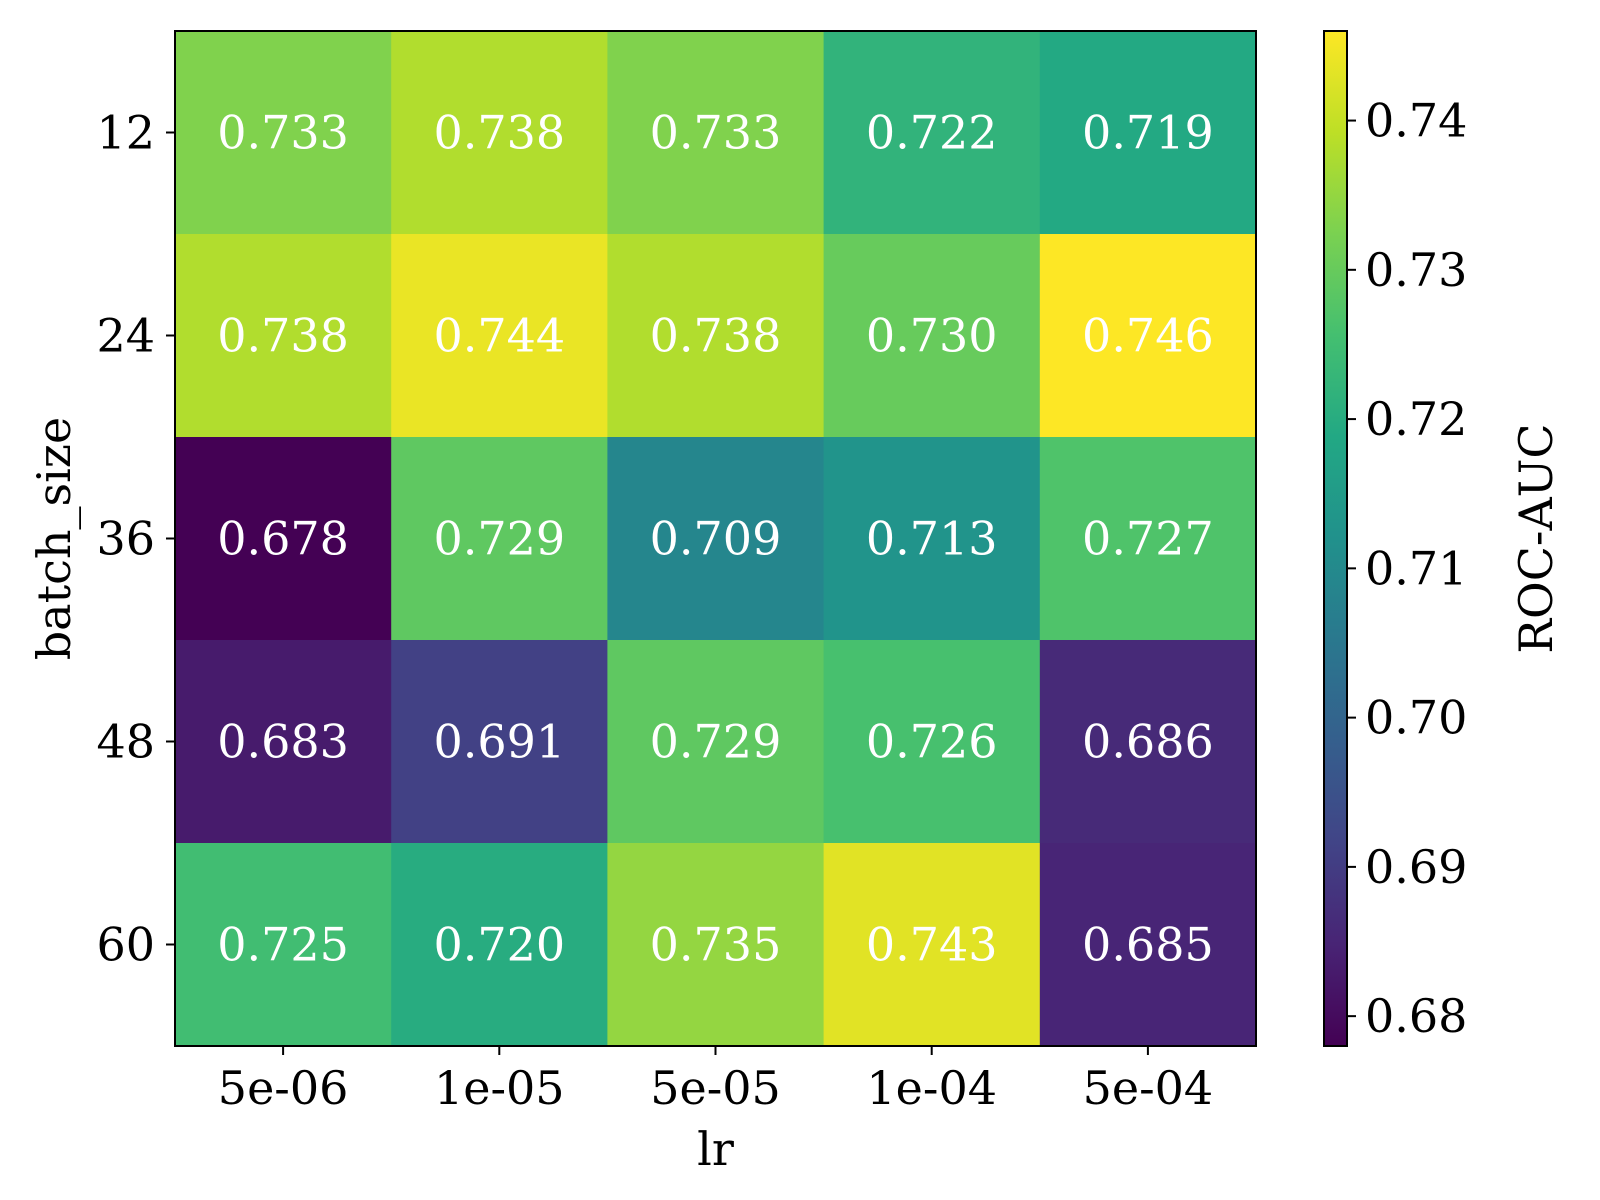  Describe the element at coordinates (125, 539) in the screenshot. I see `y-tick-label: 36` at that location.